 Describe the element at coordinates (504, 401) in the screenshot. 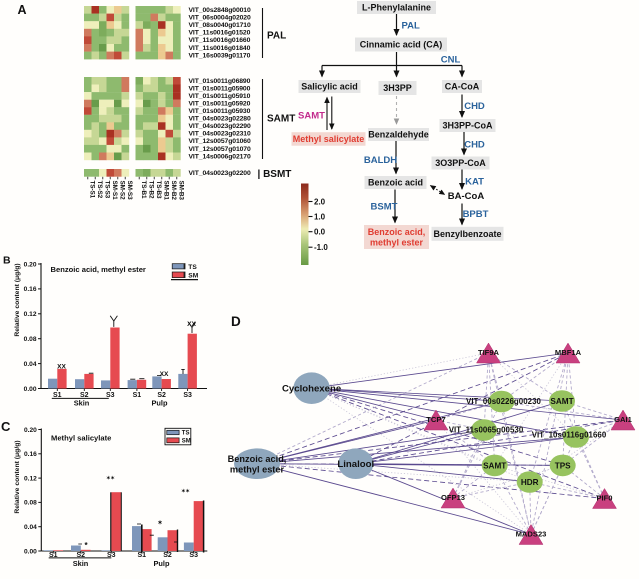

I see `svg-text: VIT_00s0226g00230` at that location.